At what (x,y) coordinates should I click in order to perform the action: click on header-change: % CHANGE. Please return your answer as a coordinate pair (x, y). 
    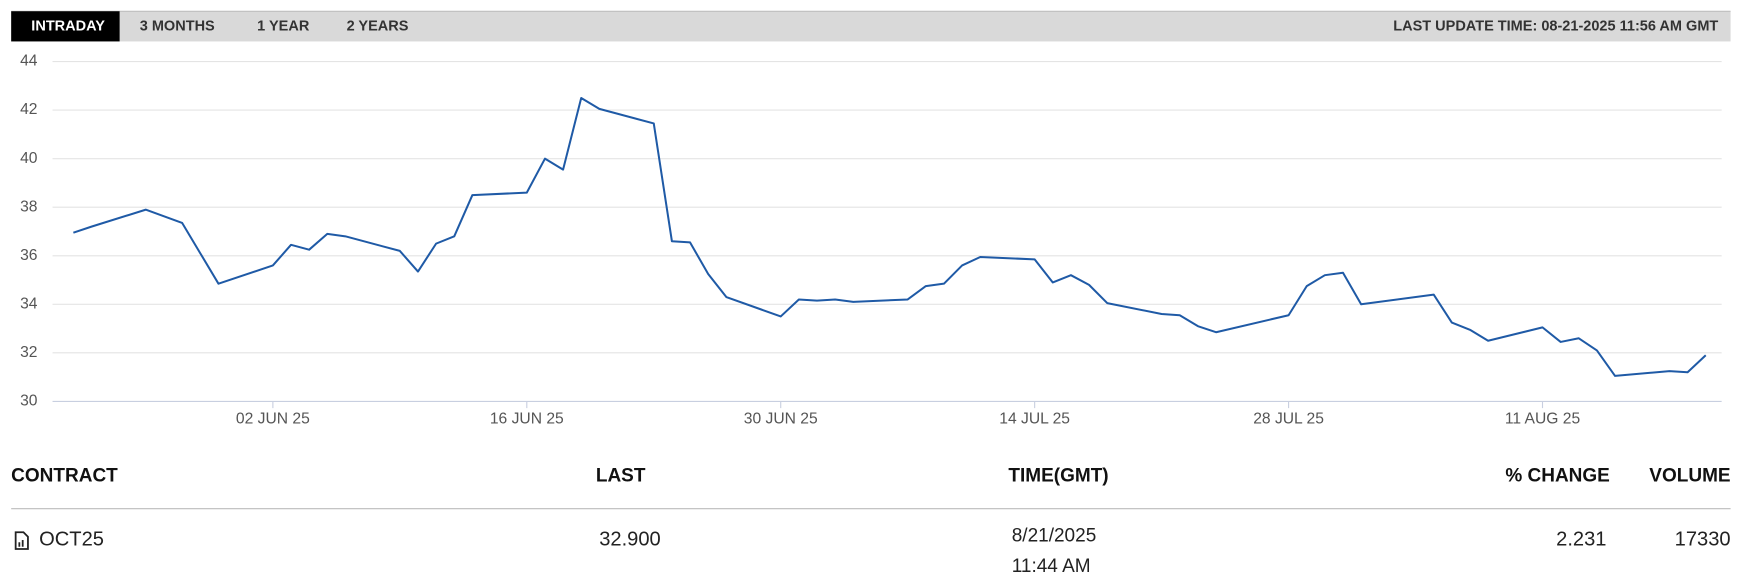
    Looking at the image, I should click on (1557, 475).